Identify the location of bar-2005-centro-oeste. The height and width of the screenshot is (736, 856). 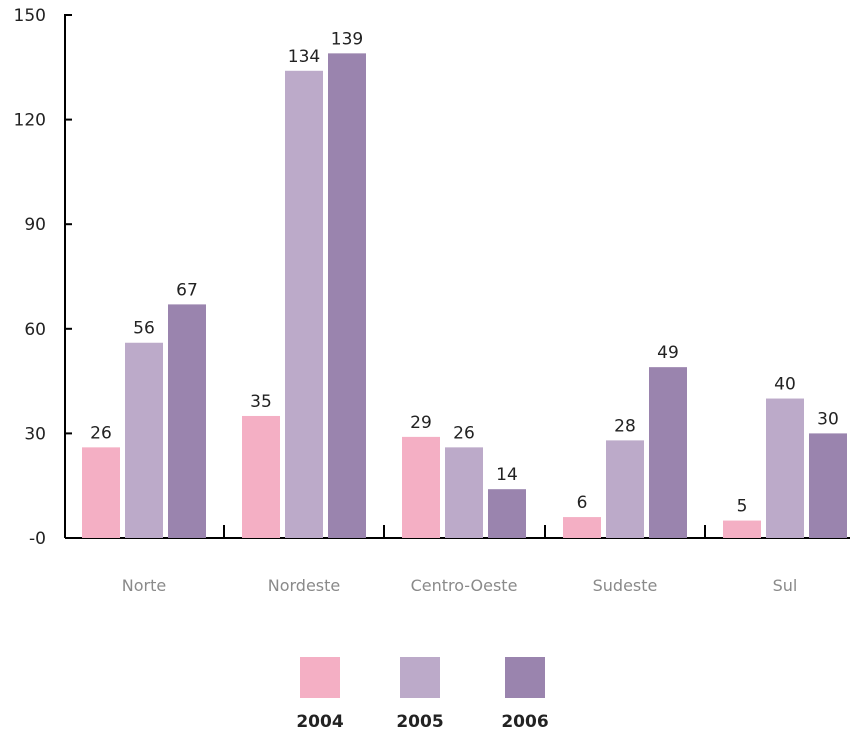
(464, 492).